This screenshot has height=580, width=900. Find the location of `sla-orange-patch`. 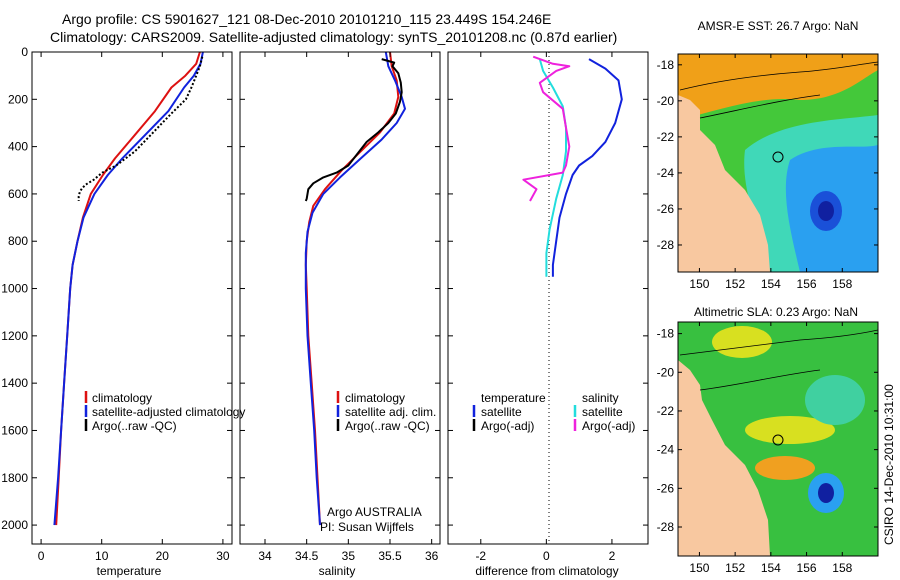

sla-orange-patch is located at coordinates (785, 468).